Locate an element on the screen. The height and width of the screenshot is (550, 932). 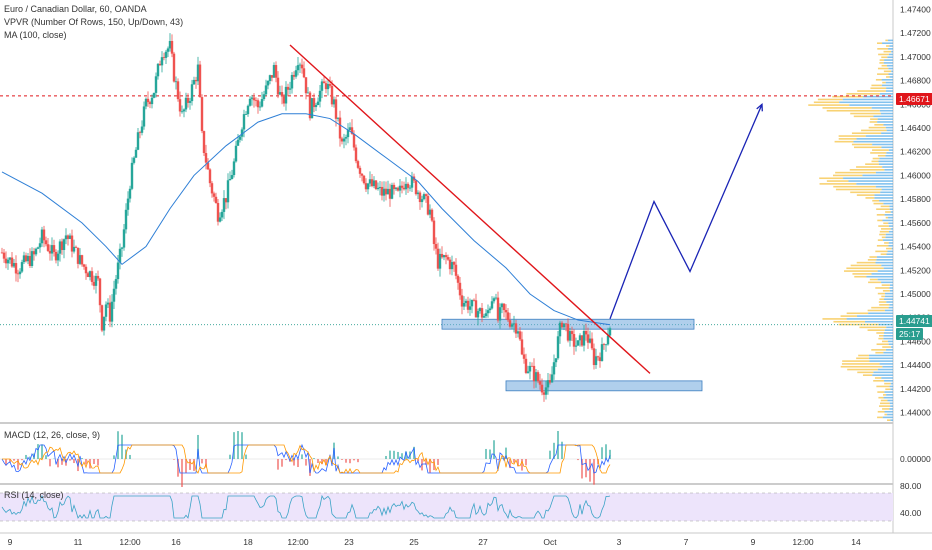
rsi-line is located at coordinates (306, 507).